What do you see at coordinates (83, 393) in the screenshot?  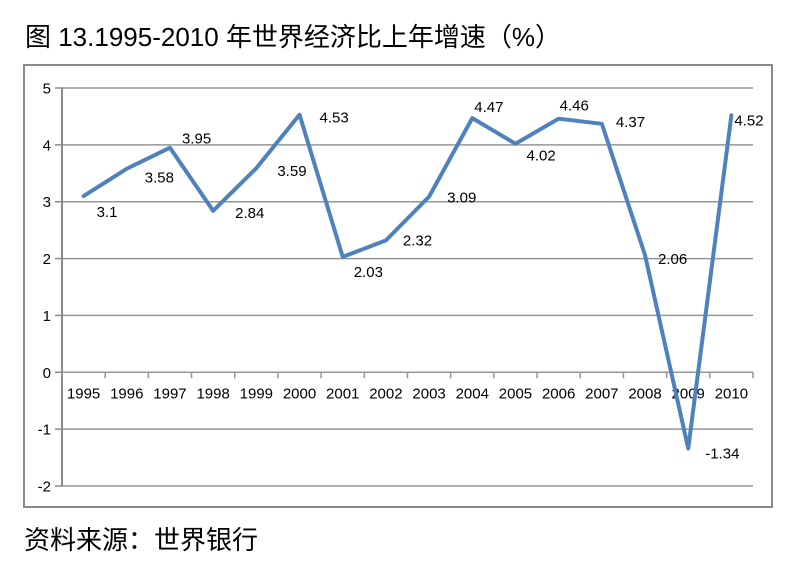 I see `x-tick-label: 1995` at bounding box center [83, 393].